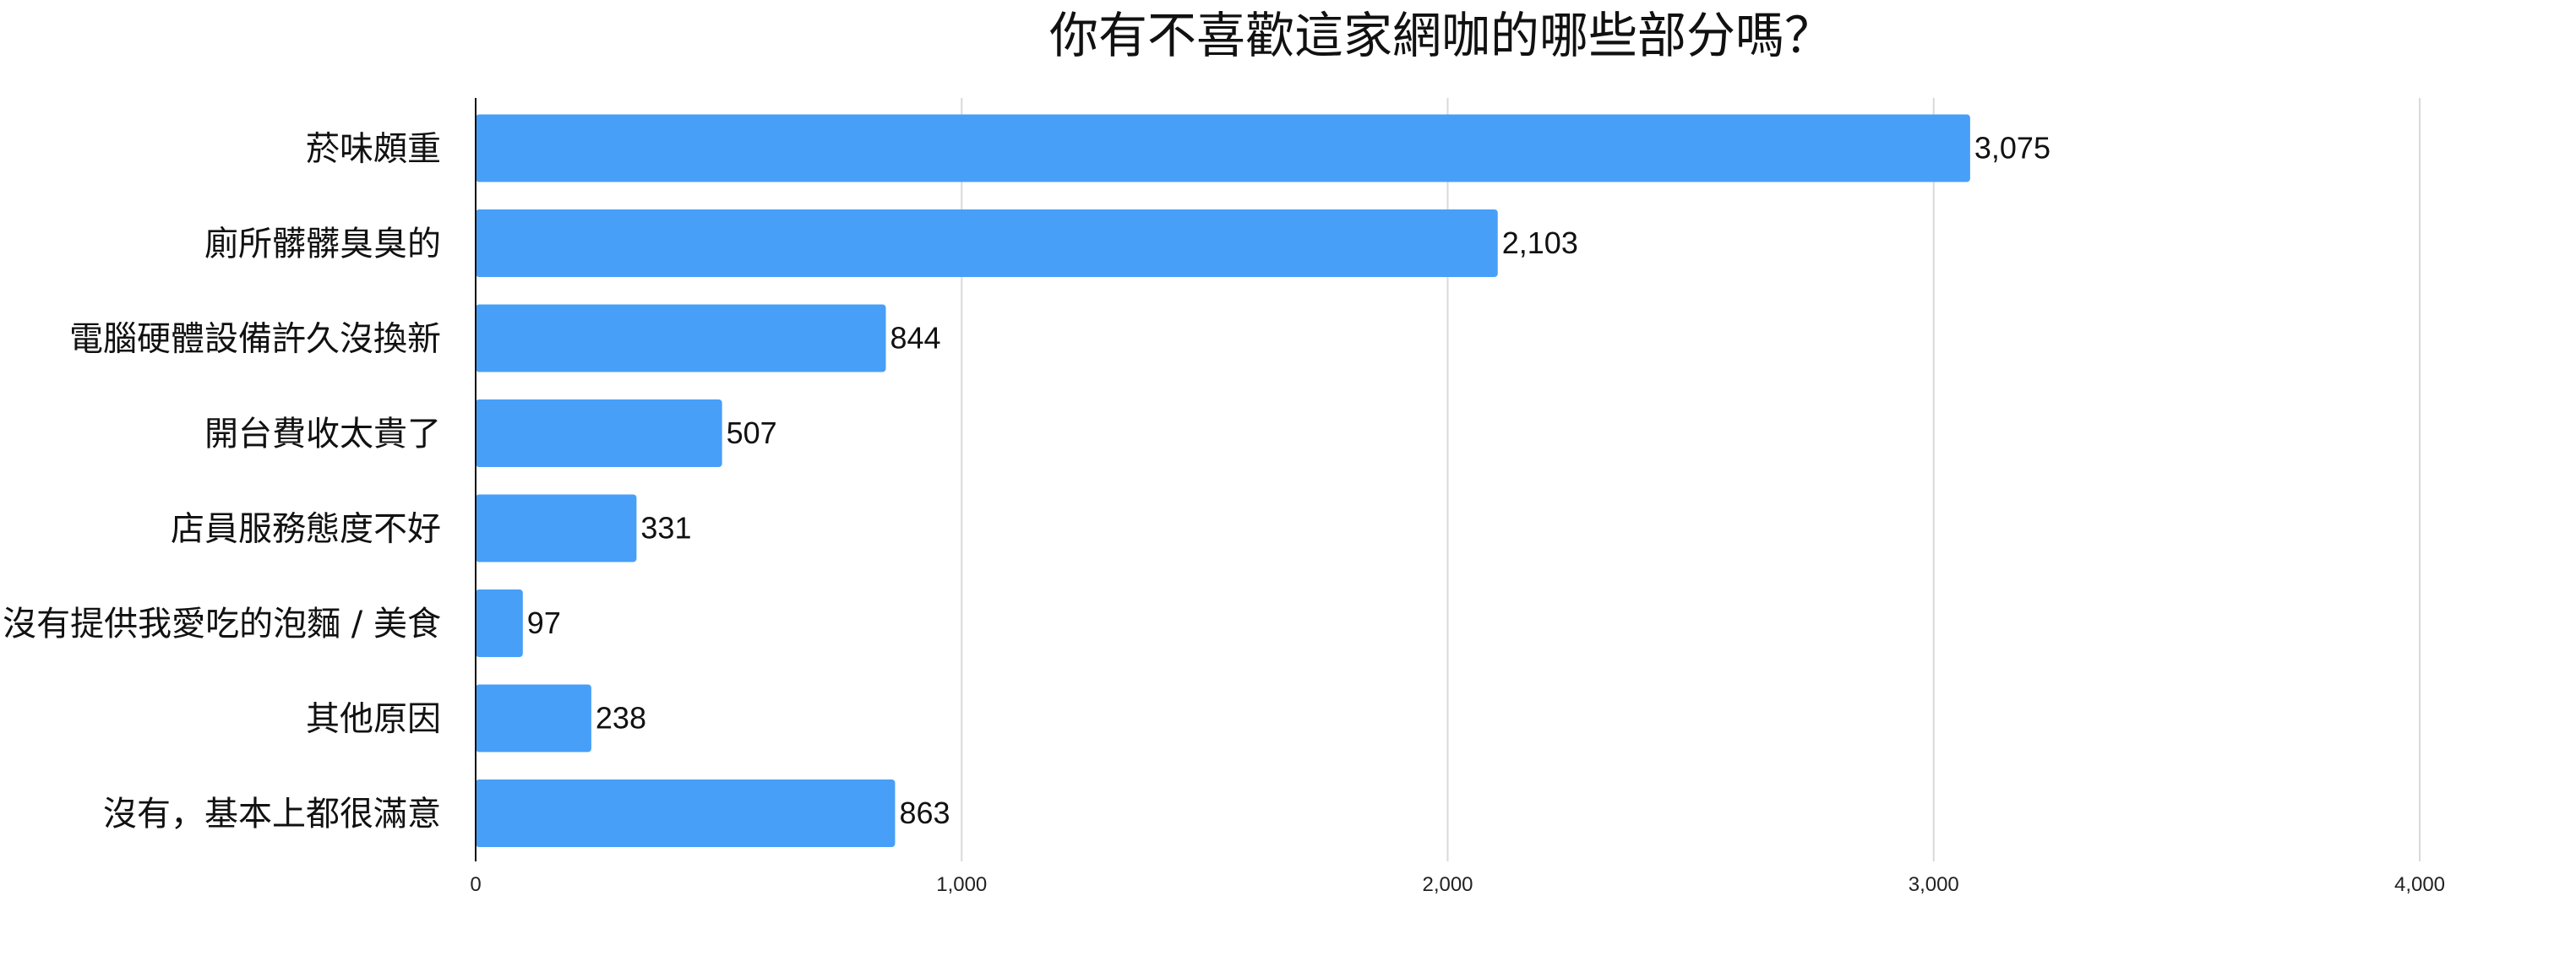 The height and width of the screenshot is (956, 2576). I want to click on category-label: 菸味頗重, so click(373, 149).